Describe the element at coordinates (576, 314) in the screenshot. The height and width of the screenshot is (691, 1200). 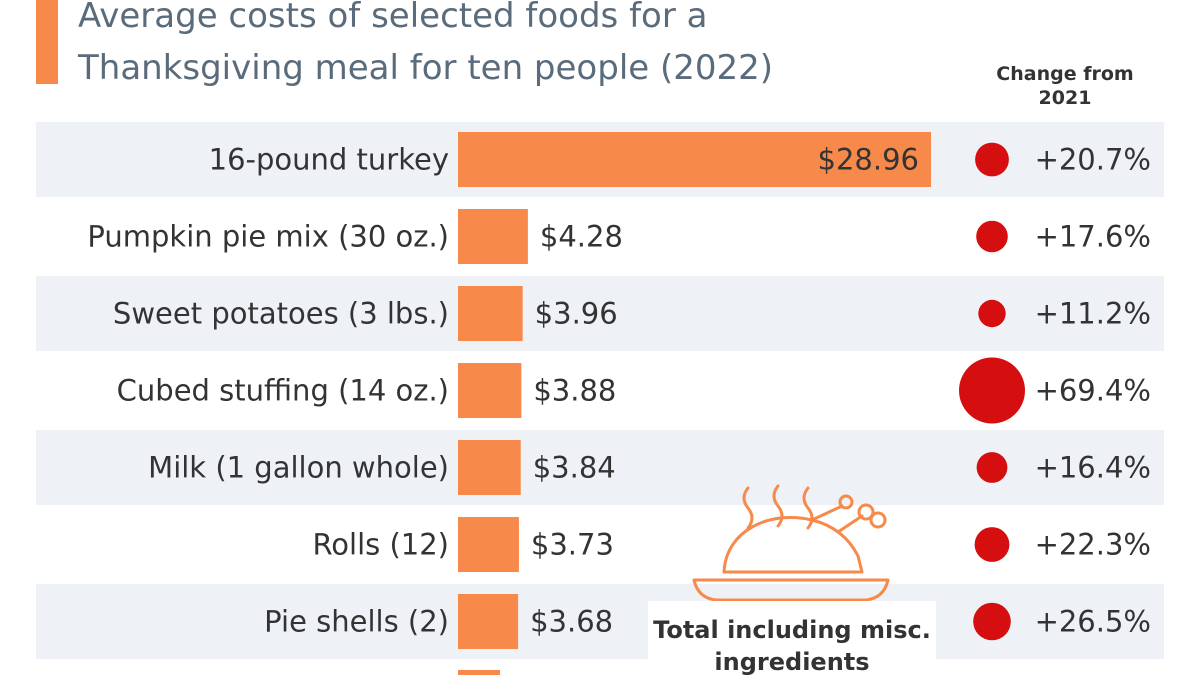
I see `value-label: $3.96` at that location.